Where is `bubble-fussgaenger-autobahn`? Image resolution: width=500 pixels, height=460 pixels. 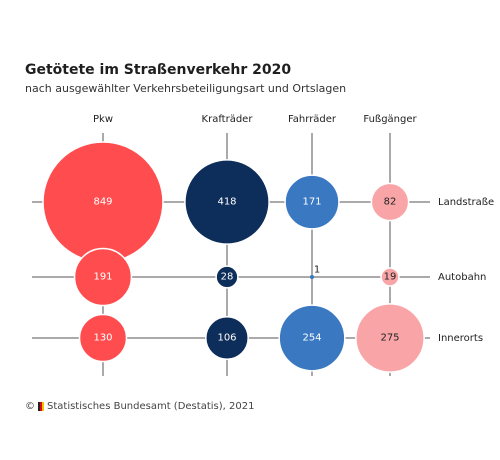
bubble-fussgaenger-autobahn is located at coordinates (390, 277).